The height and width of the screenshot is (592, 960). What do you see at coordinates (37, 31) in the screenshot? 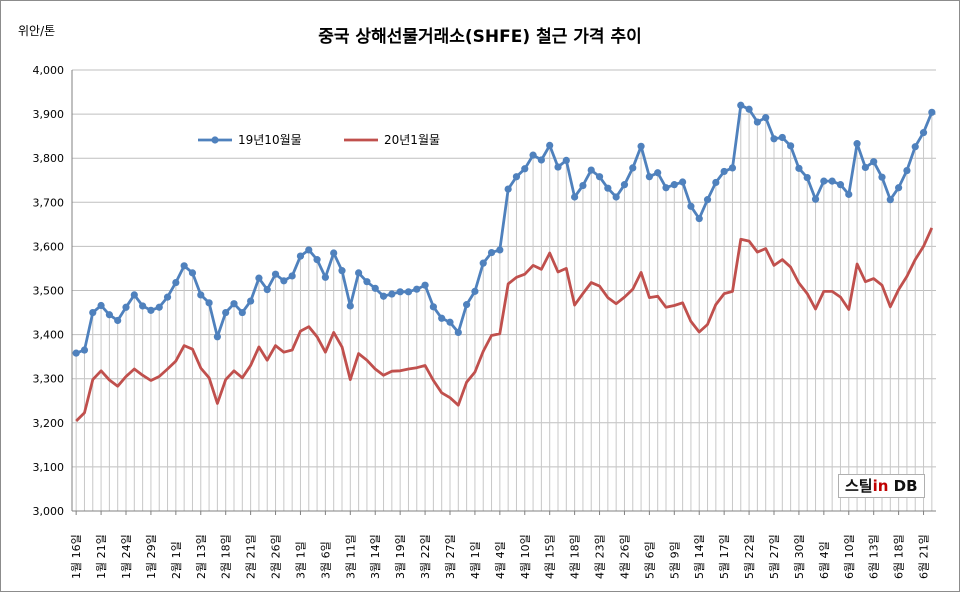
I see `y-axis-unit-label: 위안/톤` at bounding box center [37, 31].